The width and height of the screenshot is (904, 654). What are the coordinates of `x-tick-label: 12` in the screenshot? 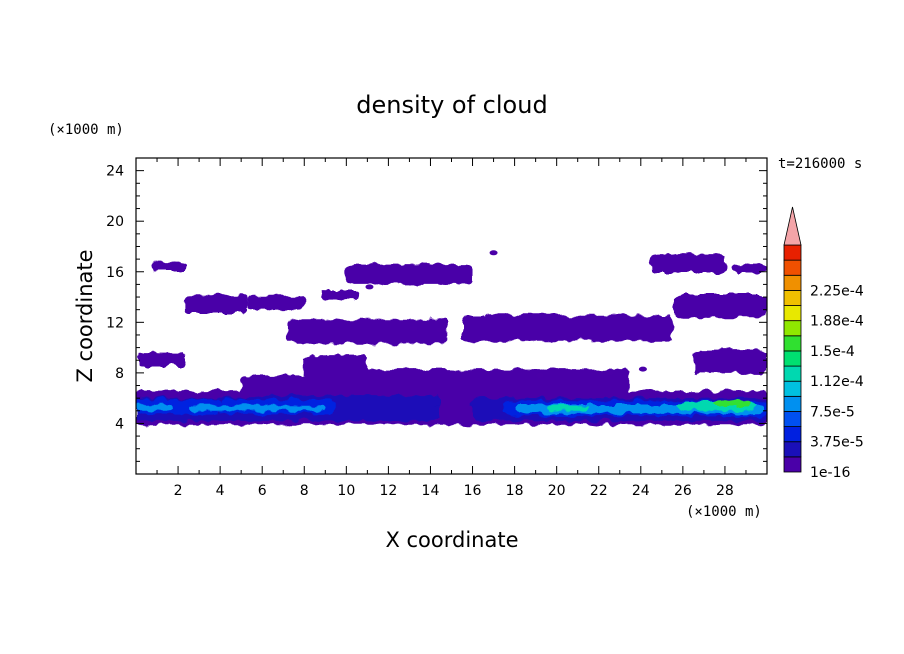 It's located at (388, 491).